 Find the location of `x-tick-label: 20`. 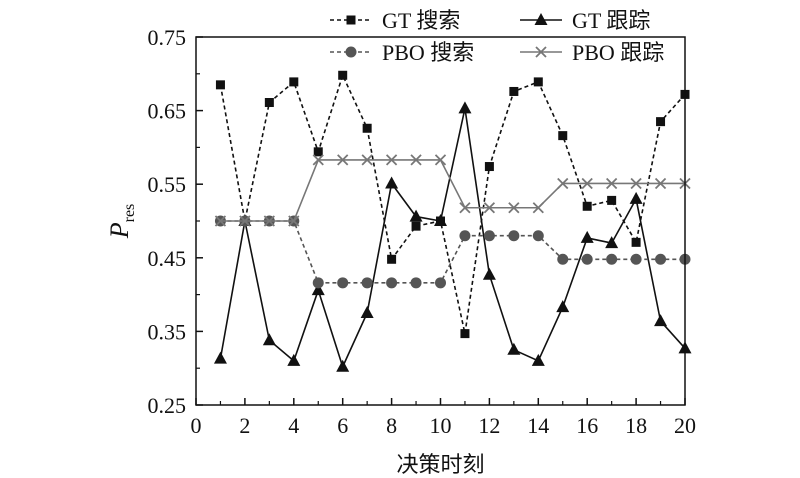

x-tick-label: 20 is located at coordinates (685, 425).